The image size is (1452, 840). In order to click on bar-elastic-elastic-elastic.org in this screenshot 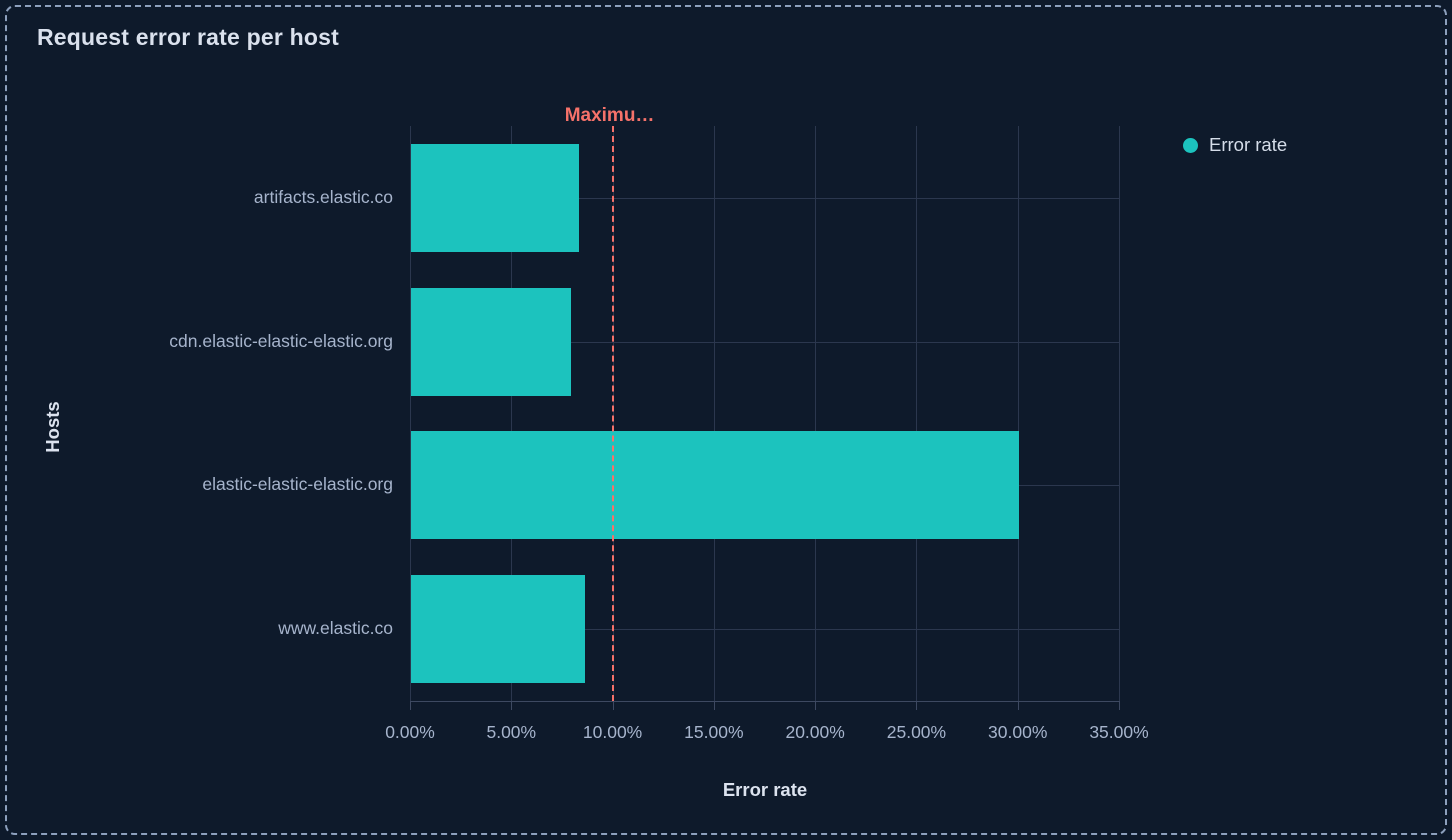, I will do `click(715, 485)`.